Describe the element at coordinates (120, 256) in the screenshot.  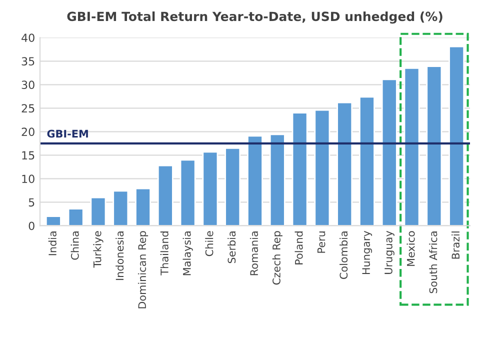
I see `x-tick-label: Indonesia` at that location.